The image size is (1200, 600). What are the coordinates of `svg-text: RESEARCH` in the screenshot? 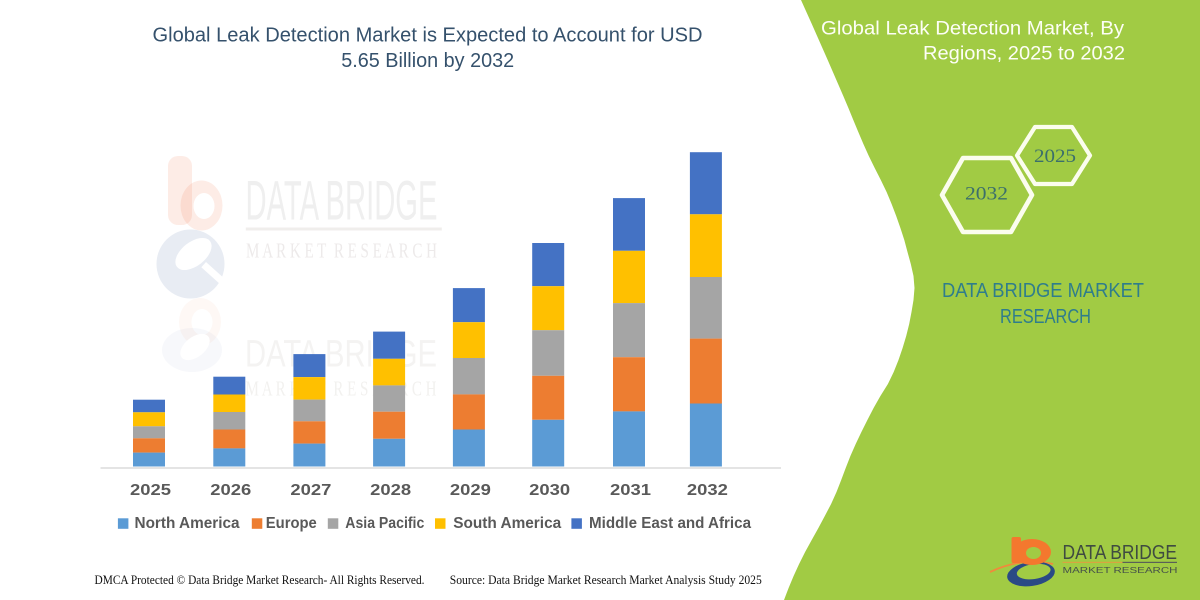 It's located at (1045, 317).